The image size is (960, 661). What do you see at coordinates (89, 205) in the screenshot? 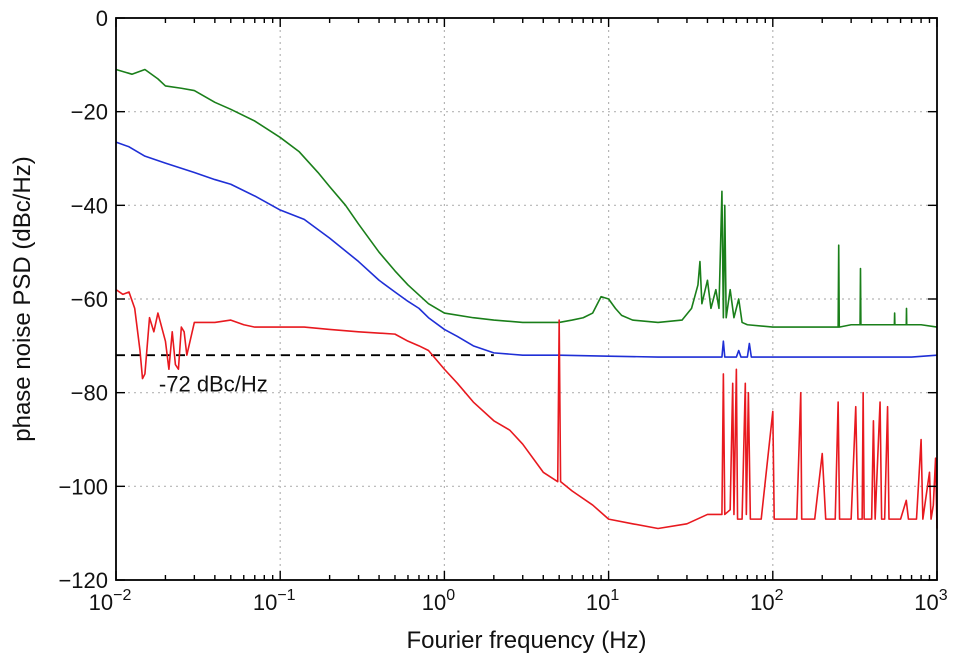
I see `y-tick-label: −40` at bounding box center [89, 205].